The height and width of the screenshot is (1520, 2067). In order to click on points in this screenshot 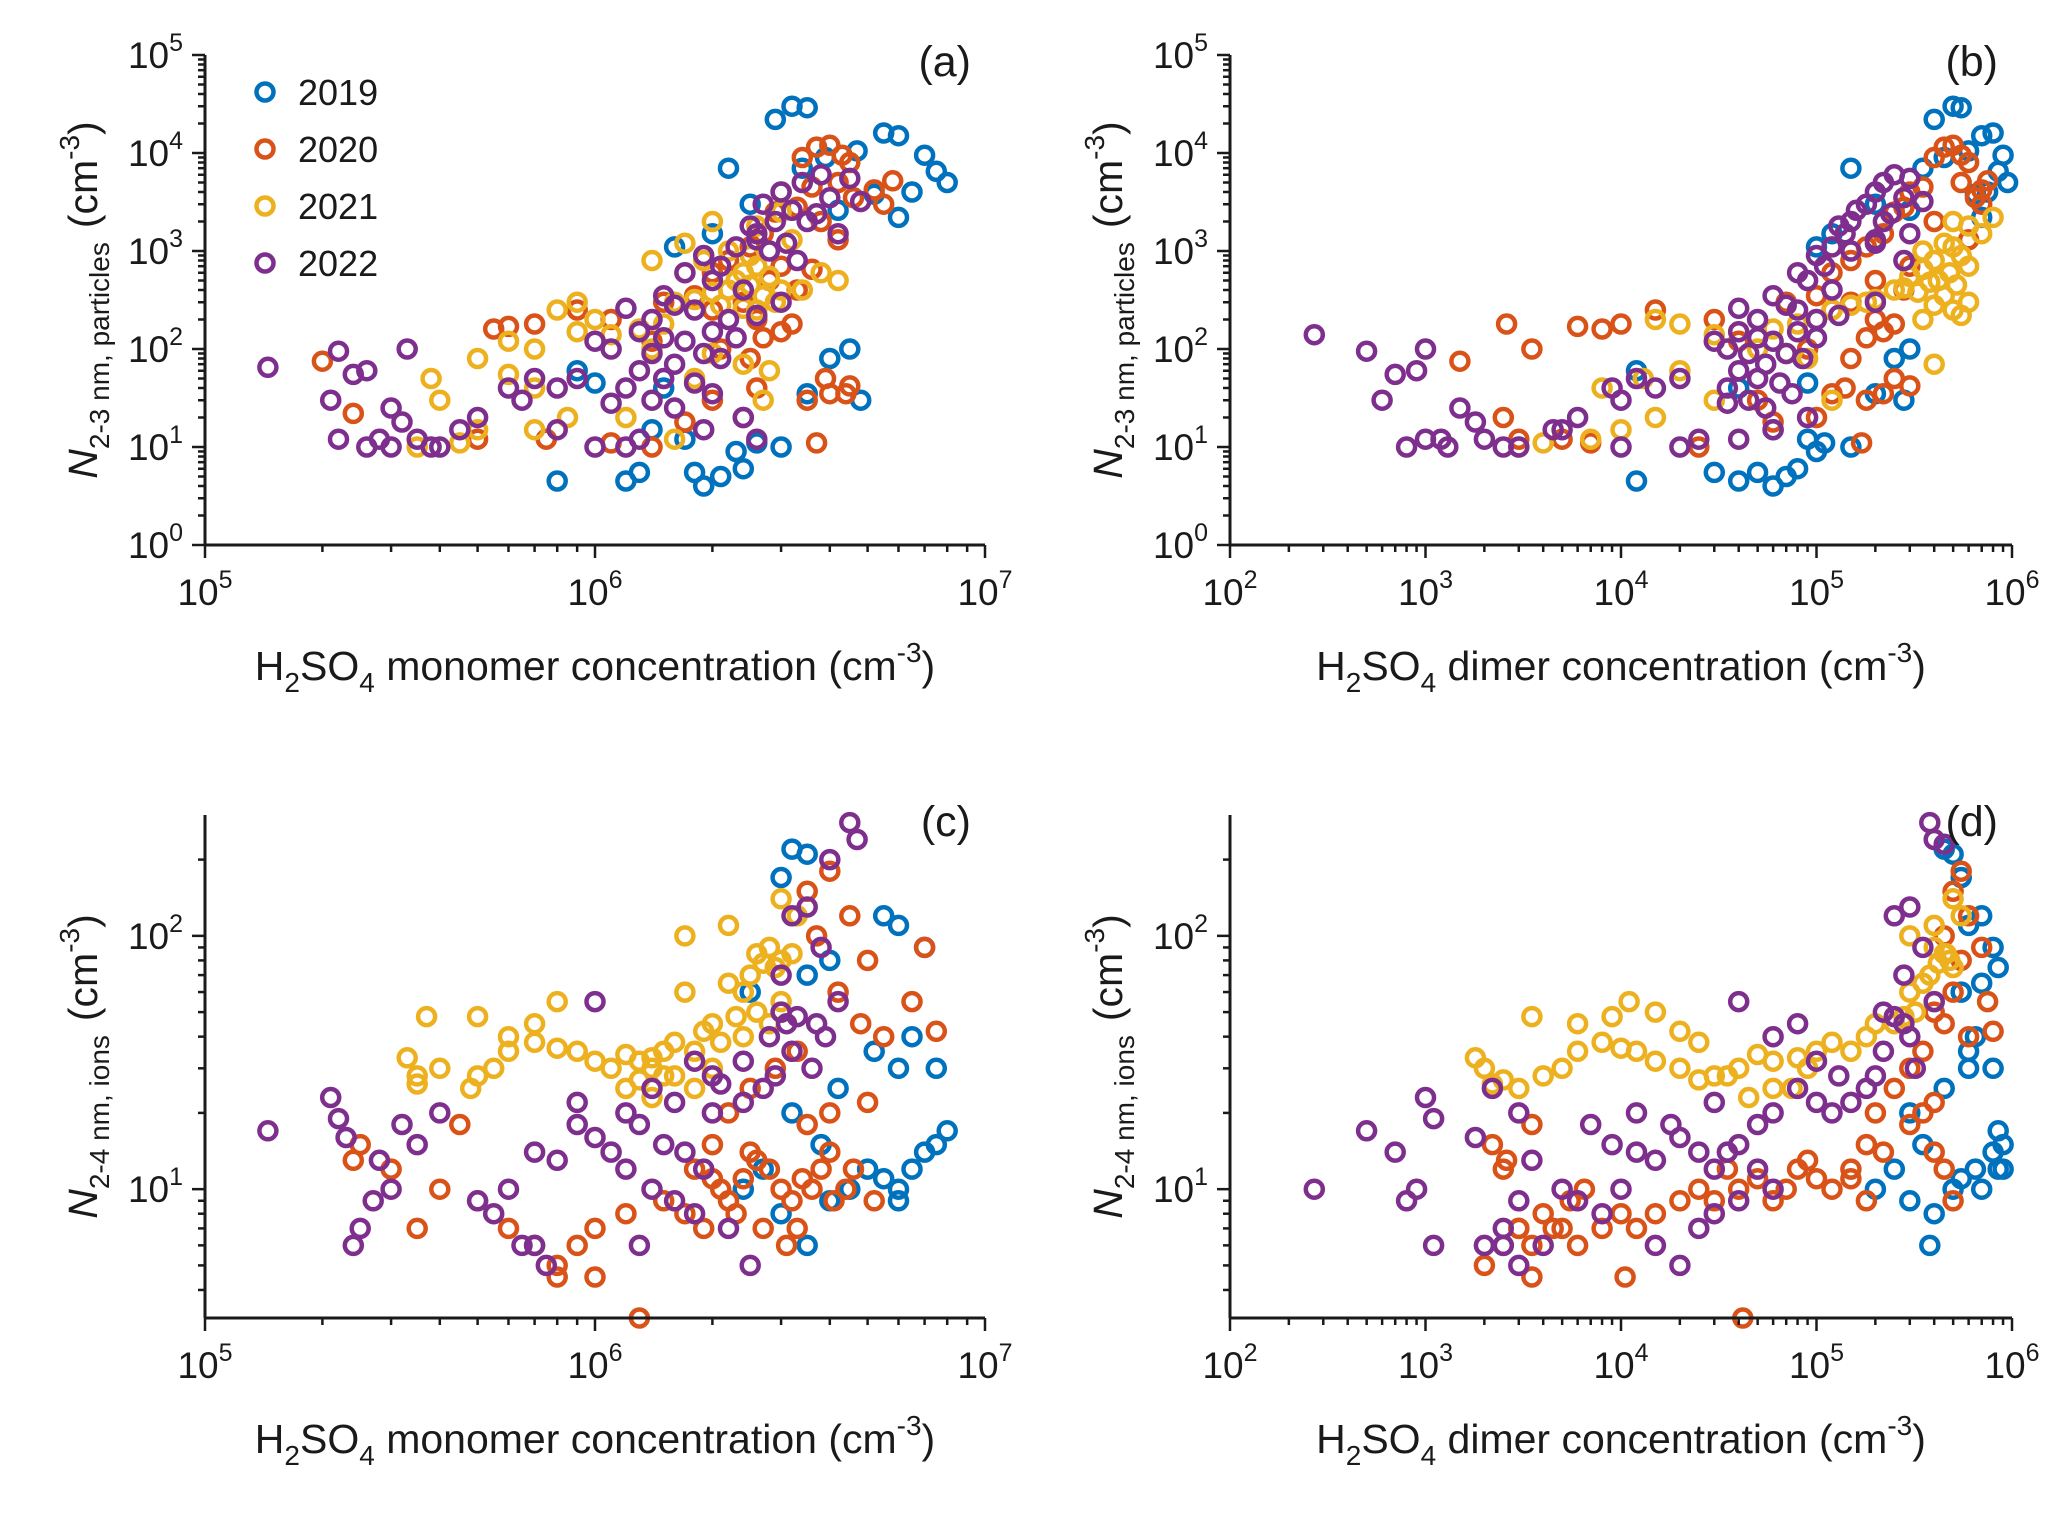, I will do `click(607, 296)`.